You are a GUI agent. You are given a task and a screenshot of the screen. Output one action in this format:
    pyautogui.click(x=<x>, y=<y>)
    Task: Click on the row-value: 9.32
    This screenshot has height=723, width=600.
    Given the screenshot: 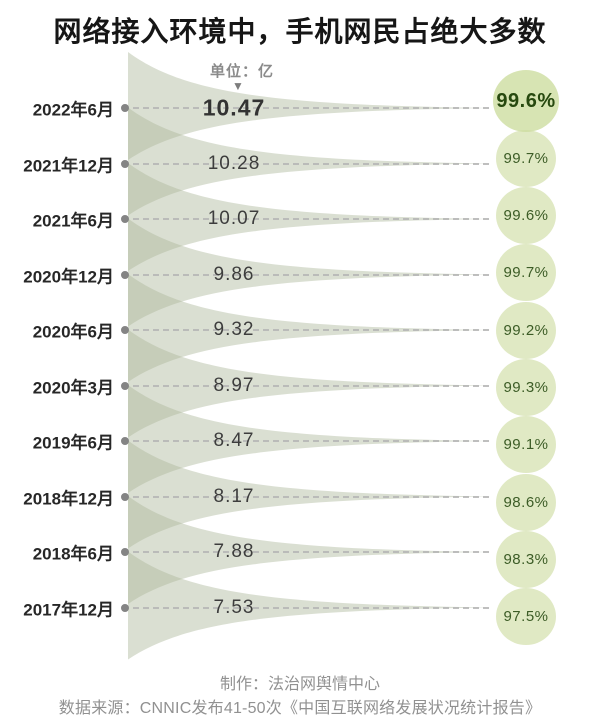 What is the action you would take?
    pyautogui.click(x=234, y=329)
    